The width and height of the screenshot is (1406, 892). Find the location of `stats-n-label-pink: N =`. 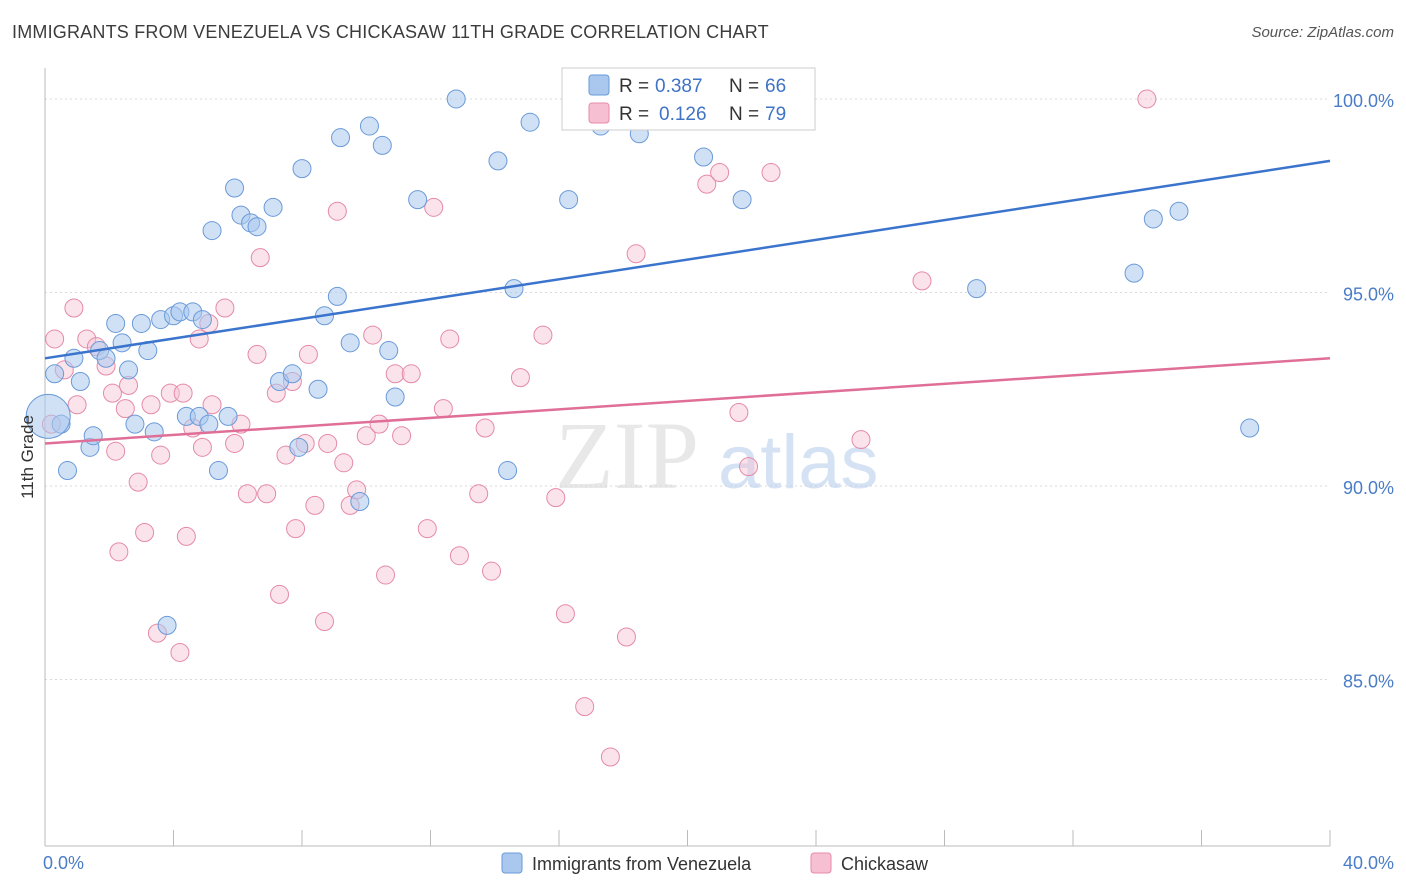

stats-n-label-pink: N = is located at coordinates (746, 114).